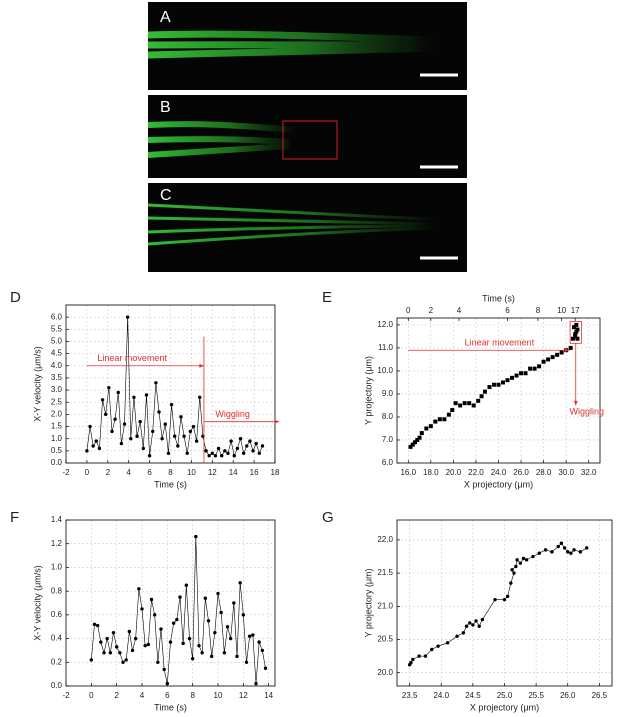 This screenshot has height=717, width=619. Describe the element at coordinates (504, 707) in the screenshot. I see `x-axis-label: X projectory (μm)` at that location.